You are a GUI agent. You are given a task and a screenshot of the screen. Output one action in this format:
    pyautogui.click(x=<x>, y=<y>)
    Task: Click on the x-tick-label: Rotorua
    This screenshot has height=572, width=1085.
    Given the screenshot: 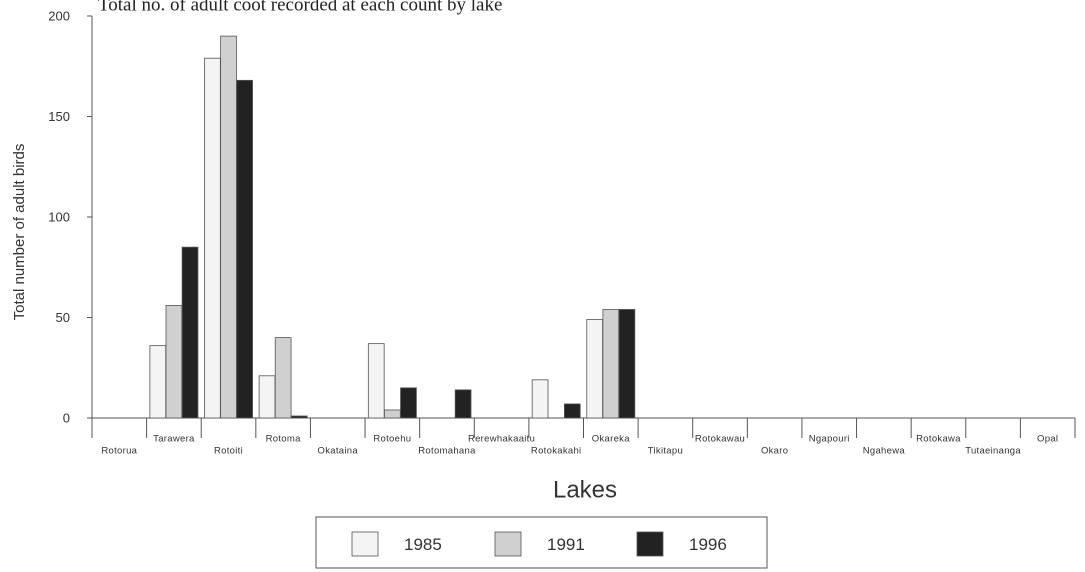 What is the action you would take?
    pyautogui.click(x=119, y=450)
    